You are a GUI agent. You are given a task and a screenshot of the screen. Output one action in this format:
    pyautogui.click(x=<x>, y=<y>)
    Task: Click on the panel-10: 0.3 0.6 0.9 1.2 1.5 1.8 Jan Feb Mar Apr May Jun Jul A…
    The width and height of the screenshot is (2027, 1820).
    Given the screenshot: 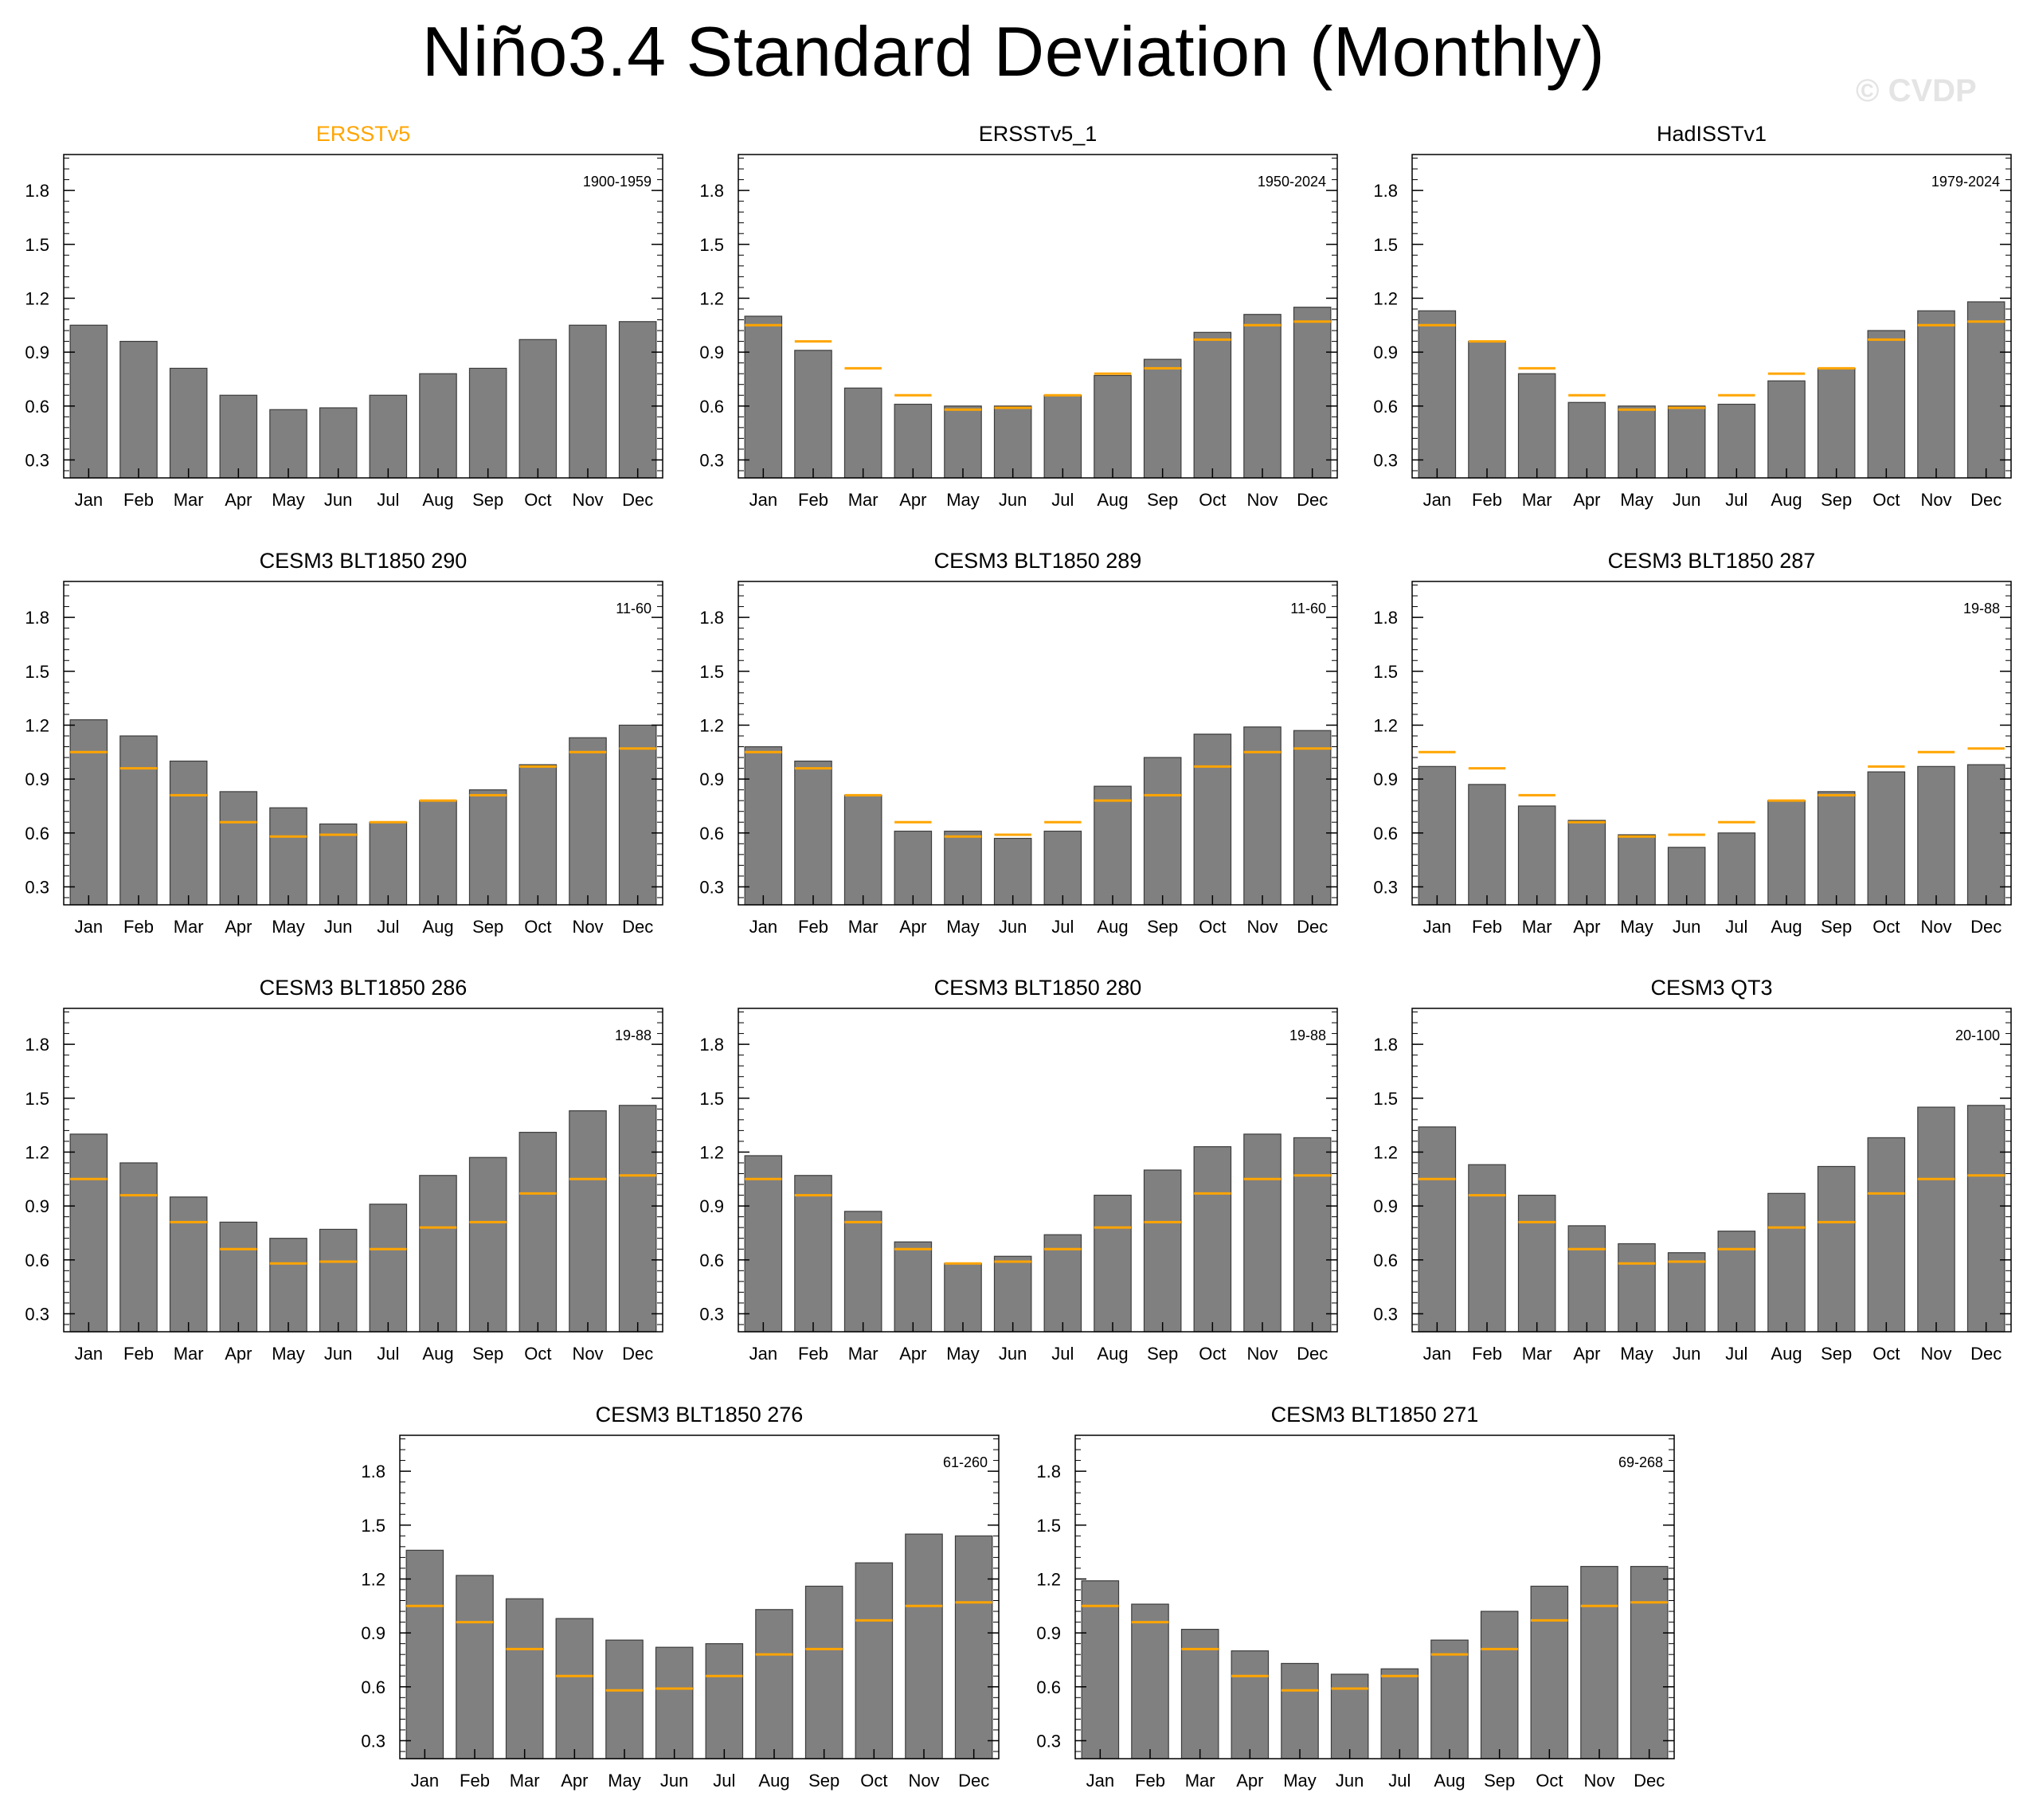 What is the action you would take?
    pyautogui.click(x=680, y=1597)
    